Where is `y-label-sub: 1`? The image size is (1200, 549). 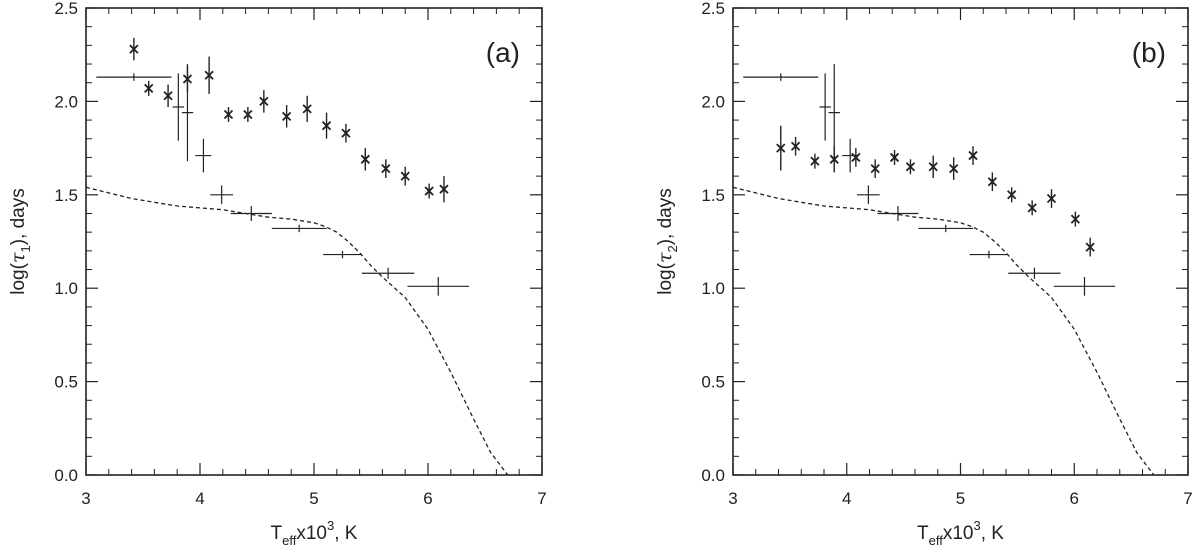
y-label-sub: 1 is located at coordinates (25, 248).